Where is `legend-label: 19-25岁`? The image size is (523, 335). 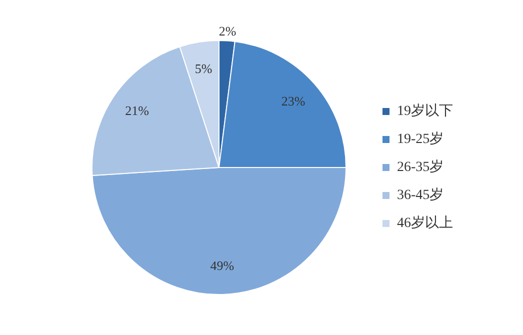
legend-label: 19-25岁 is located at coordinates (420, 139).